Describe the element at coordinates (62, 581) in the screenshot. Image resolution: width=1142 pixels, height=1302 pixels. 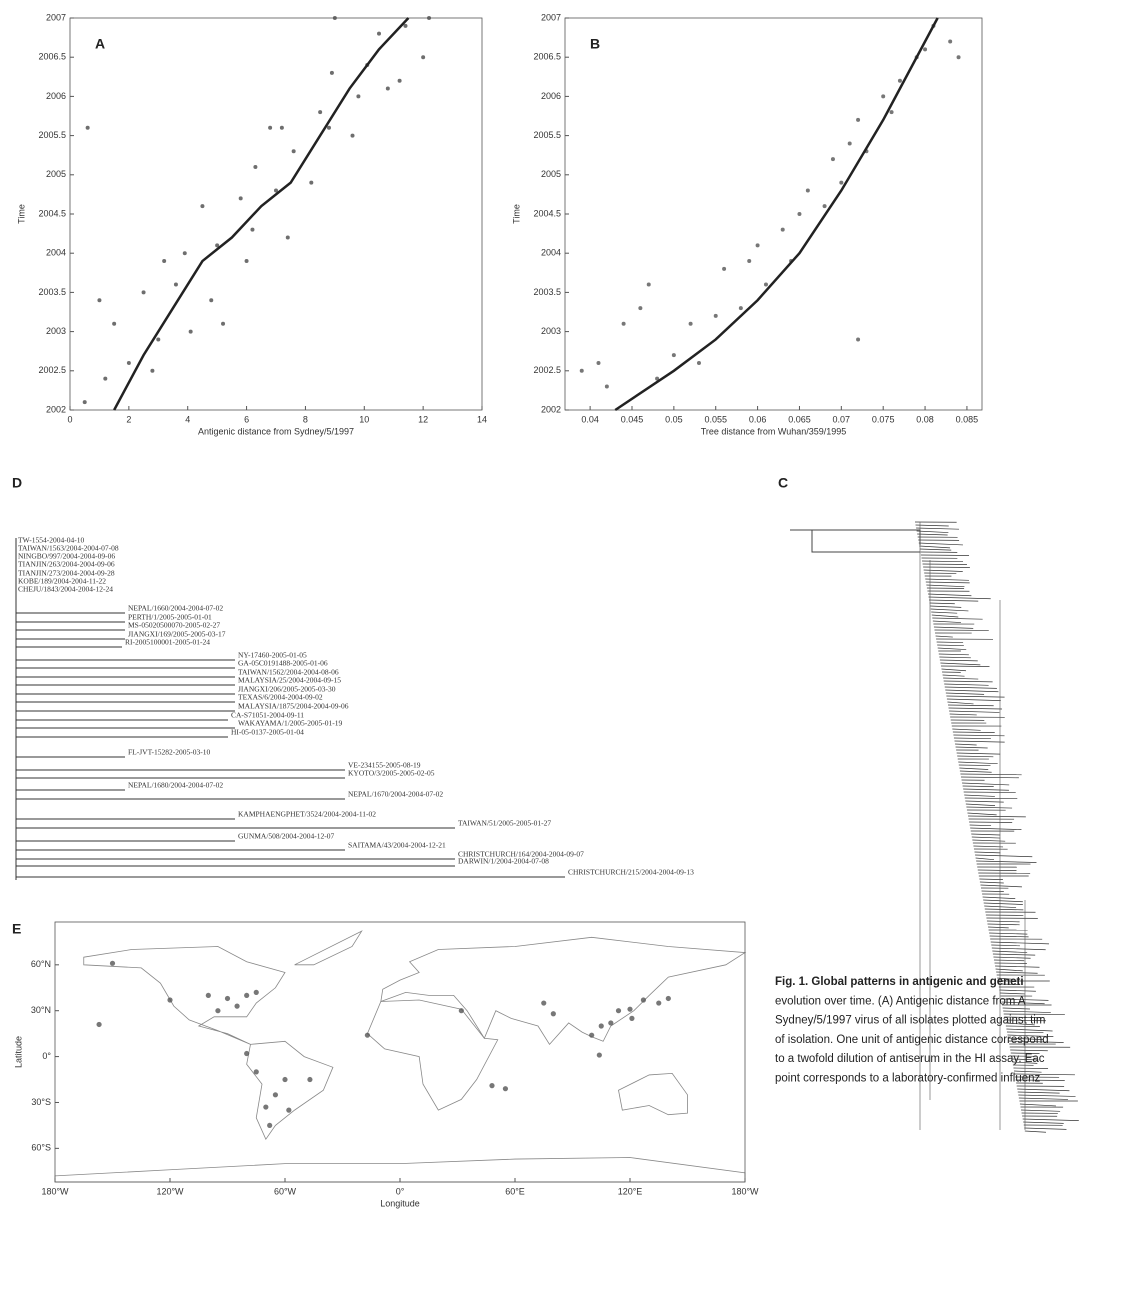
I see `leaf-label: KOBE/189/2004-2004-11-22` at that location.